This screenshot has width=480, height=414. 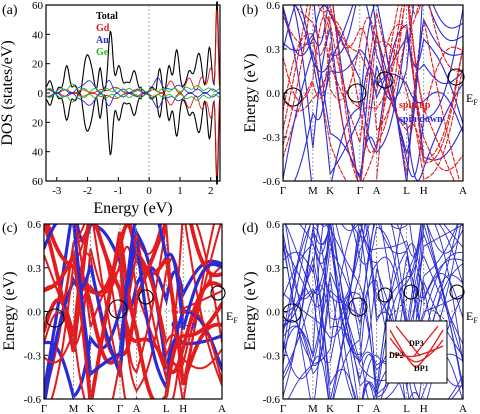 I want to click on inset-label-dp3: DP3, so click(x=416, y=343).